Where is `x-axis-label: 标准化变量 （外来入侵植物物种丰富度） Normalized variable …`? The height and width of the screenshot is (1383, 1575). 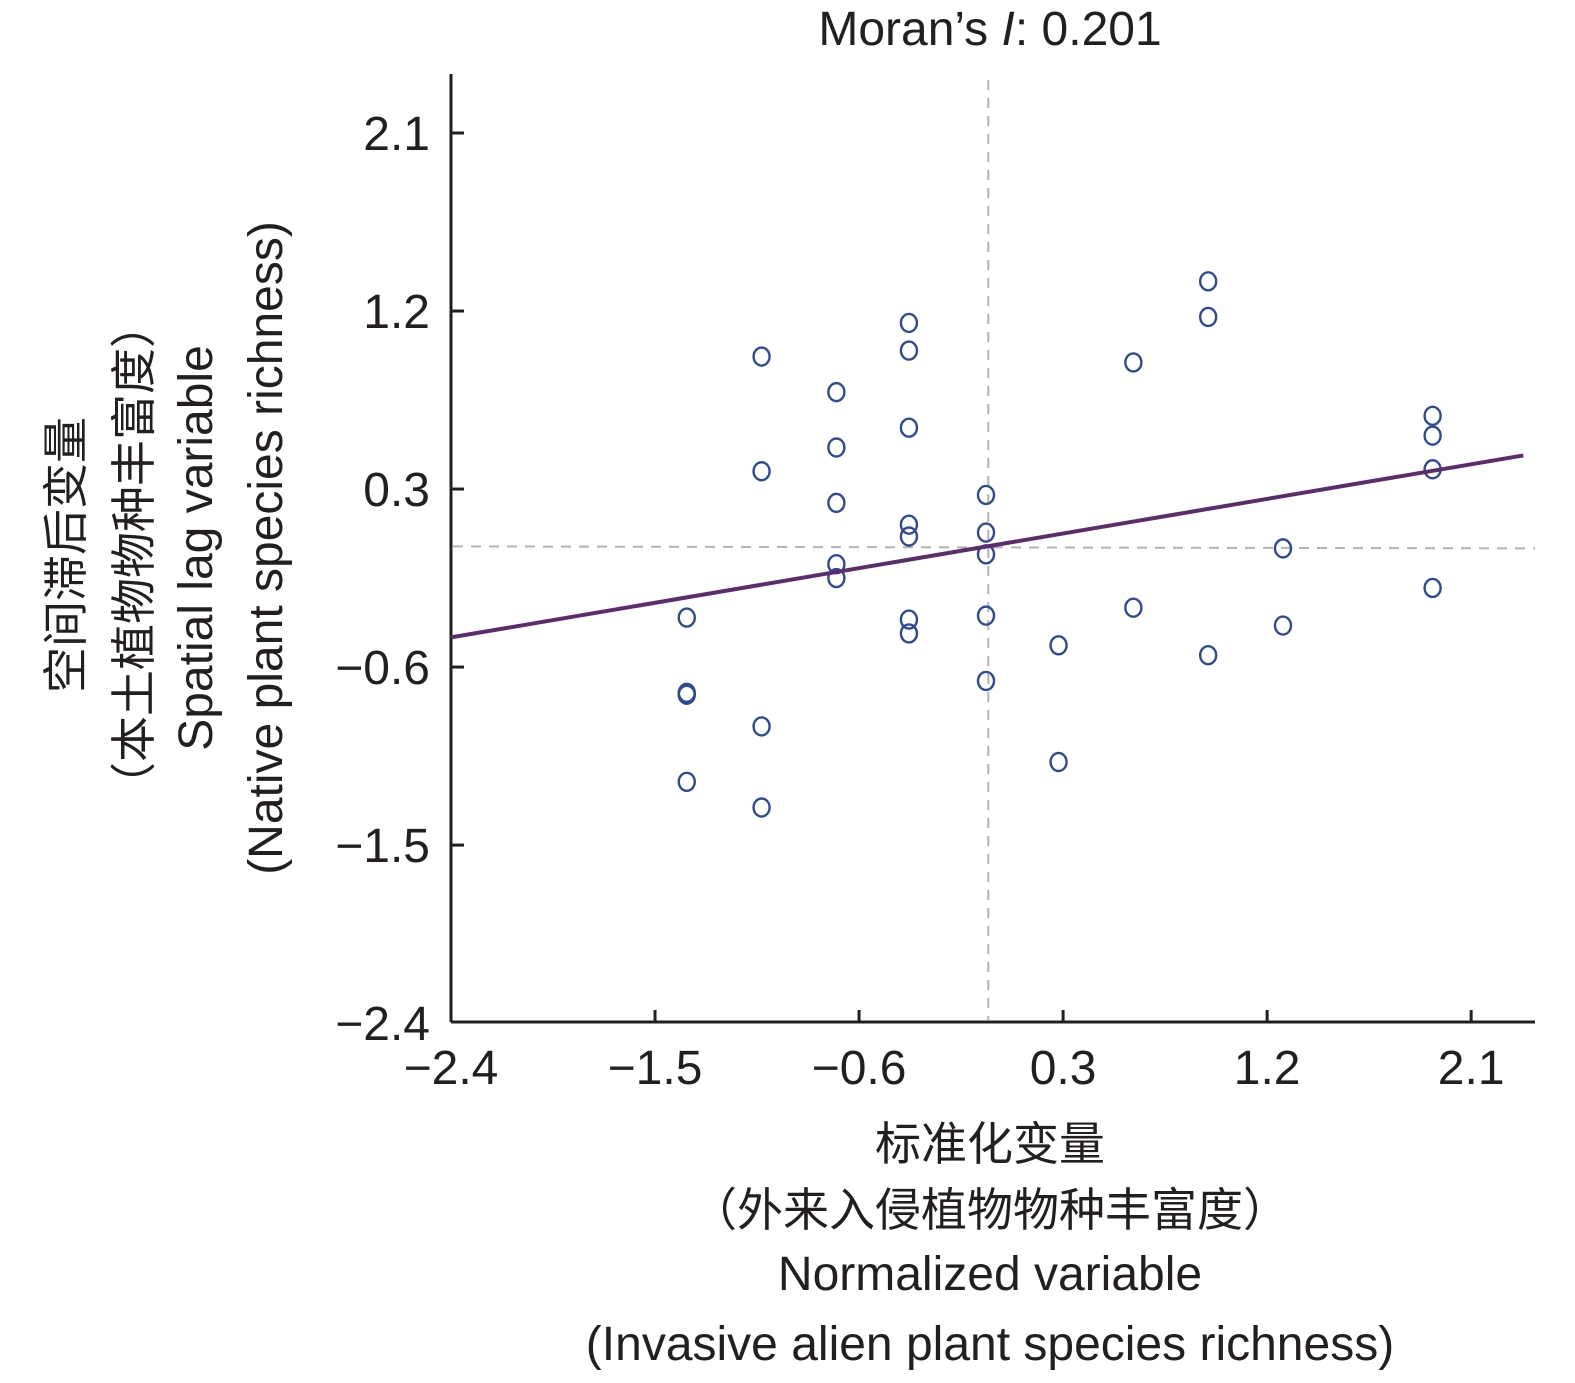 x-axis-label: 标准化变量 （外来入侵植物物种丰富度） Normalized variable … is located at coordinates (990, 1244).